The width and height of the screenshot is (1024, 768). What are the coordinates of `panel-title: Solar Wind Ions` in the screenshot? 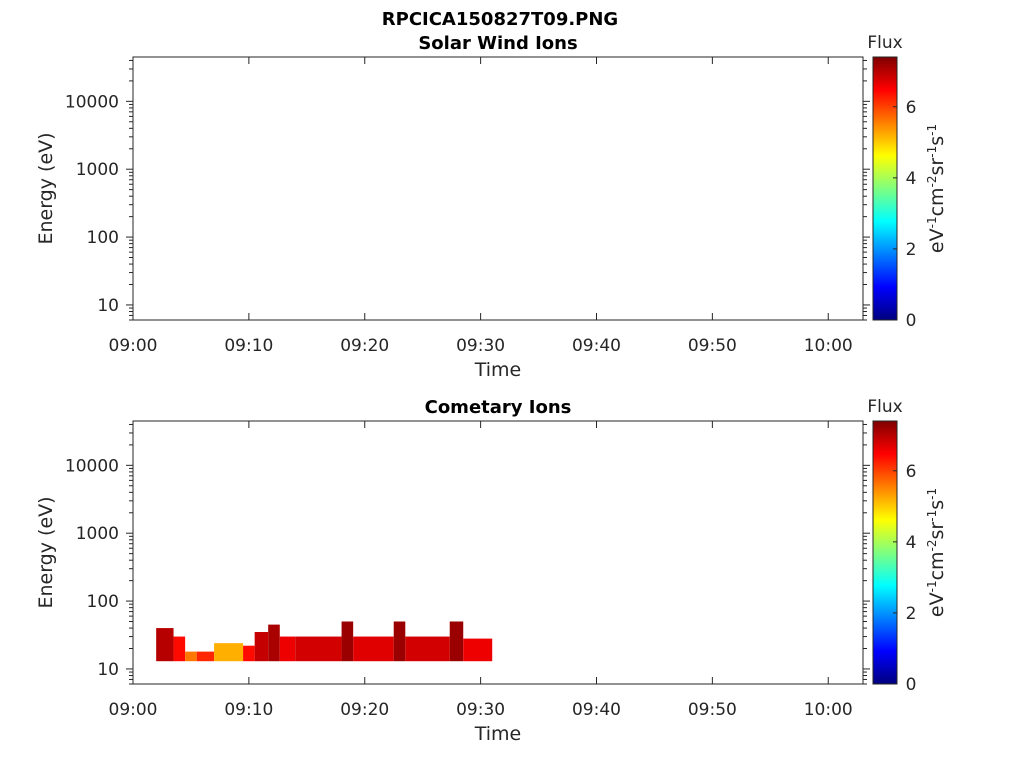 It's located at (497, 43).